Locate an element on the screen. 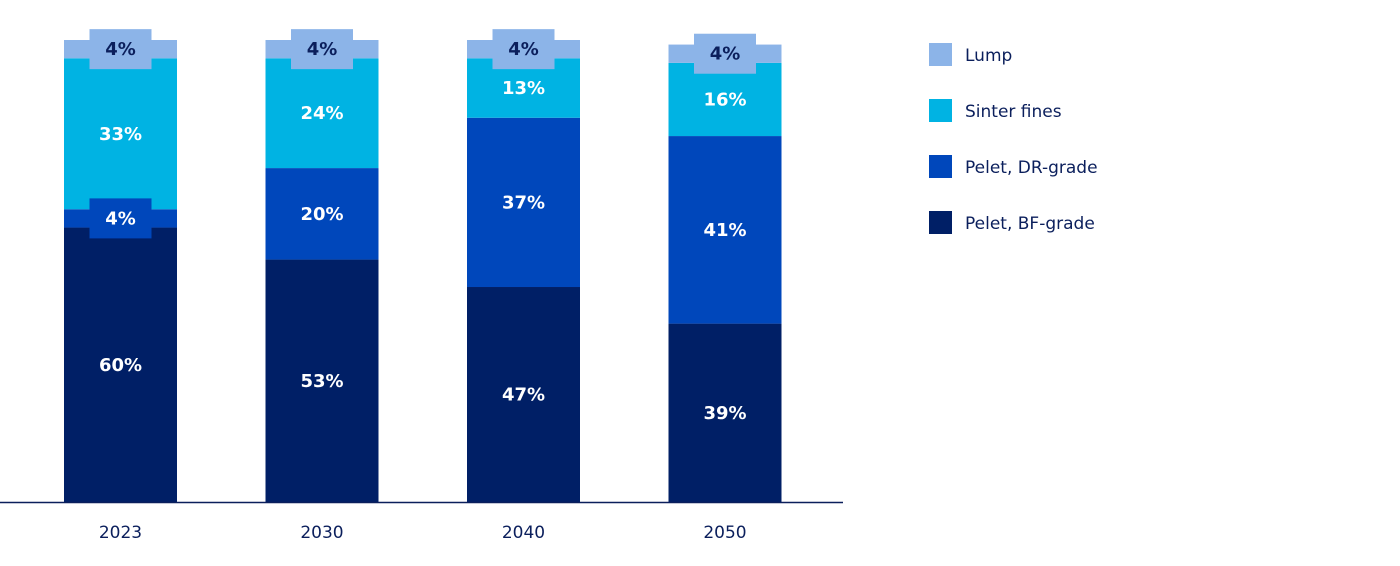  value-label: 37% is located at coordinates (523, 202).